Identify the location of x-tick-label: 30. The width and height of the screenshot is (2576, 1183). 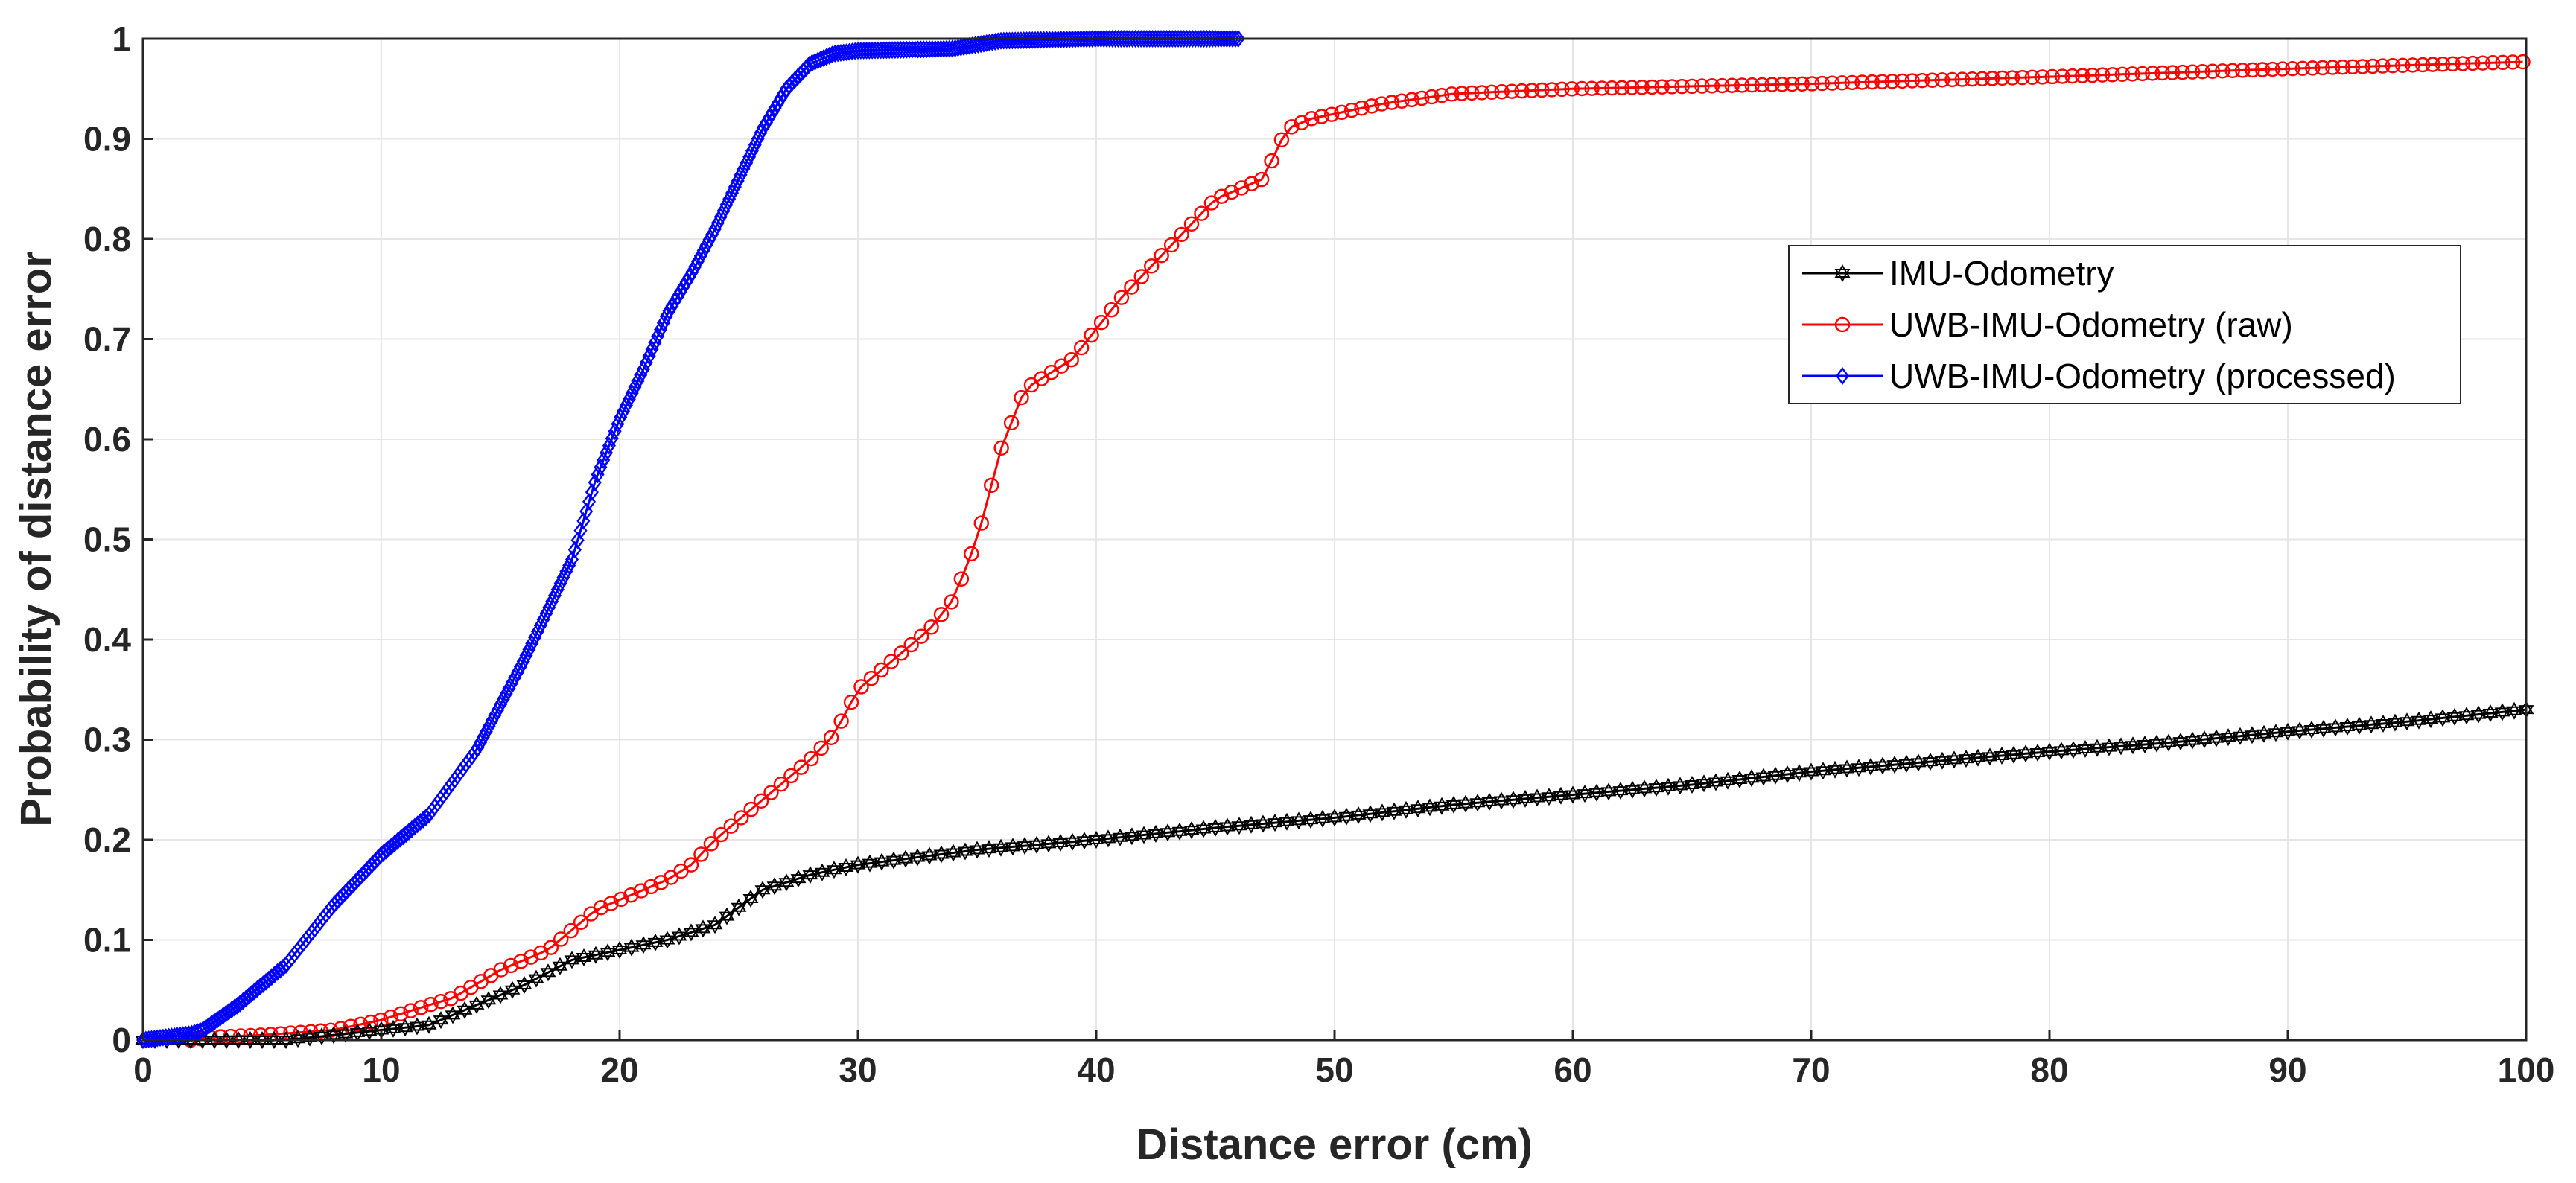
(858, 1069).